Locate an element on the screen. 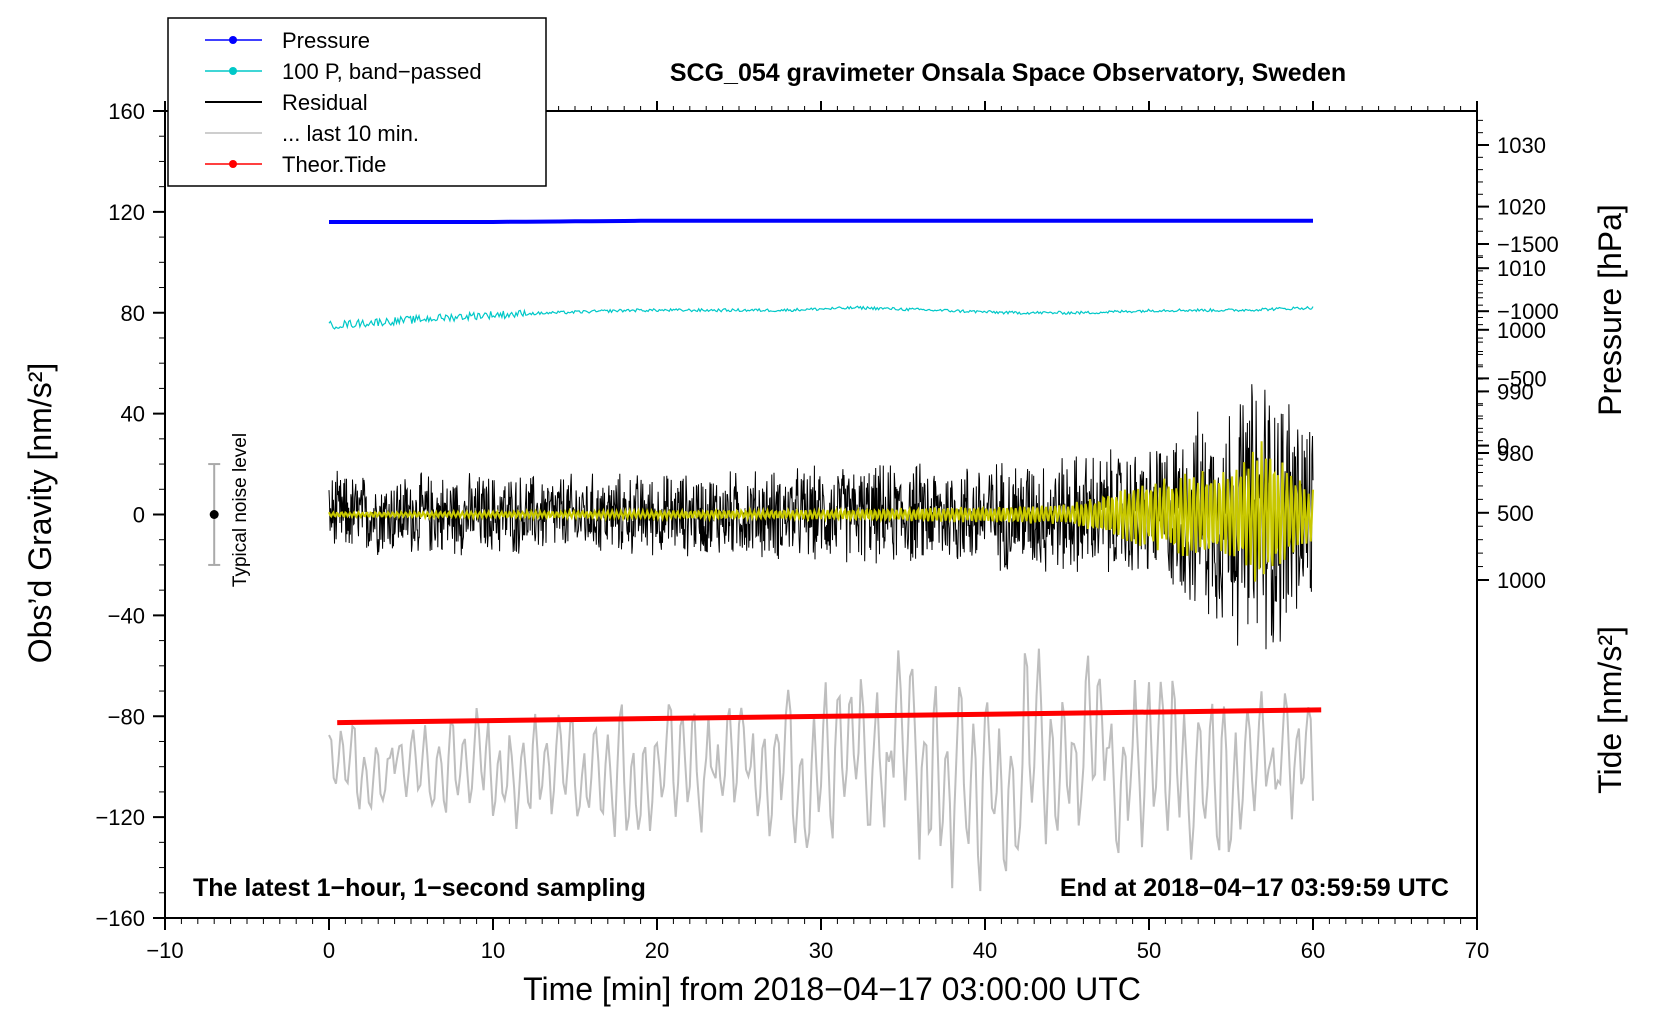 This screenshot has height=1020, width=1660. legend-label: 100 P, band−passed is located at coordinates (382, 71).